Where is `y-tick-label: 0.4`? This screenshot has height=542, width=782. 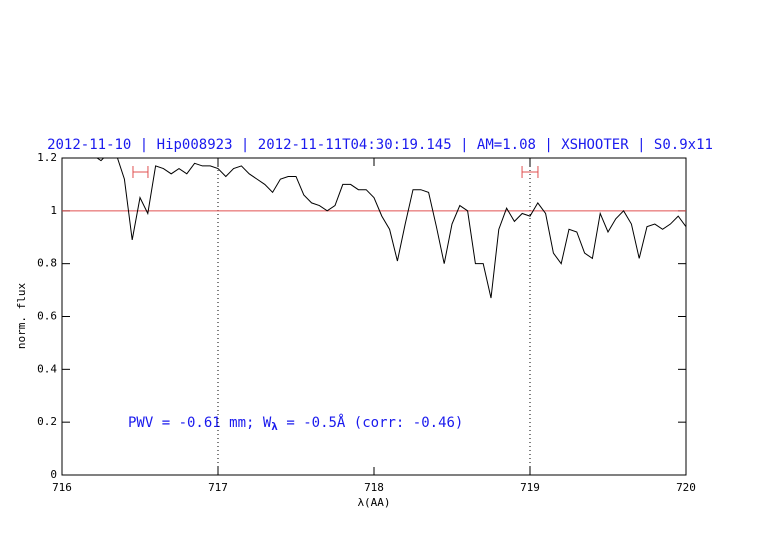 y-tick-label: 0.4 is located at coordinates (47, 368).